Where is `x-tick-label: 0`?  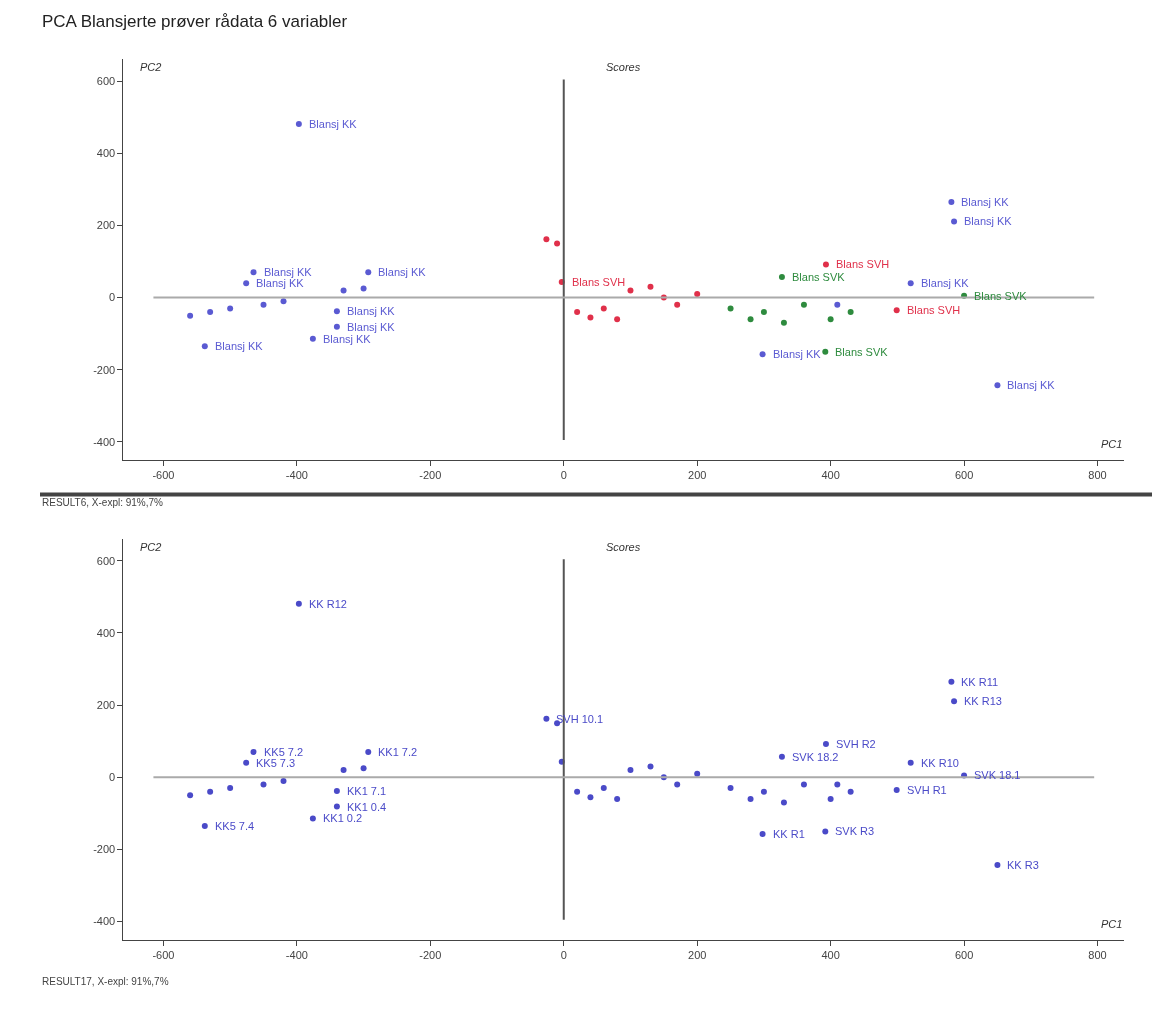
x-tick-label: 0 is located at coordinates (563, 475).